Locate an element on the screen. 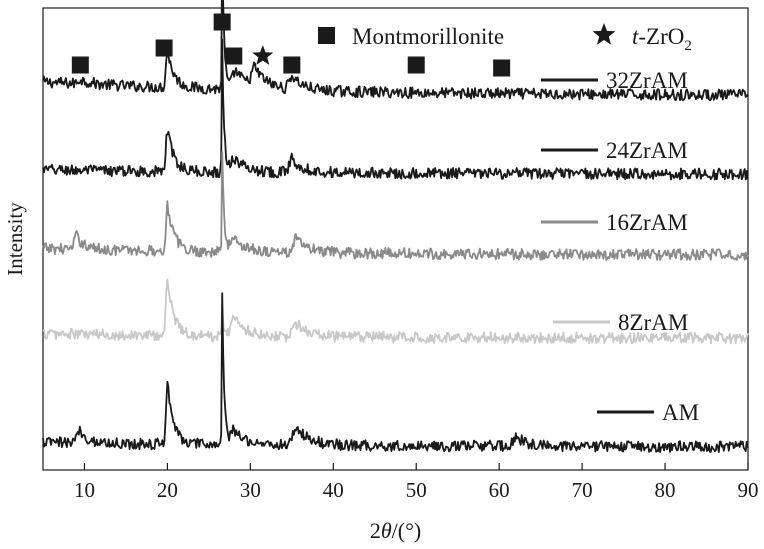 The width and height of the screenshot is (764, 549). y-axis-label: Intensity is located at coordinates (15, 239).